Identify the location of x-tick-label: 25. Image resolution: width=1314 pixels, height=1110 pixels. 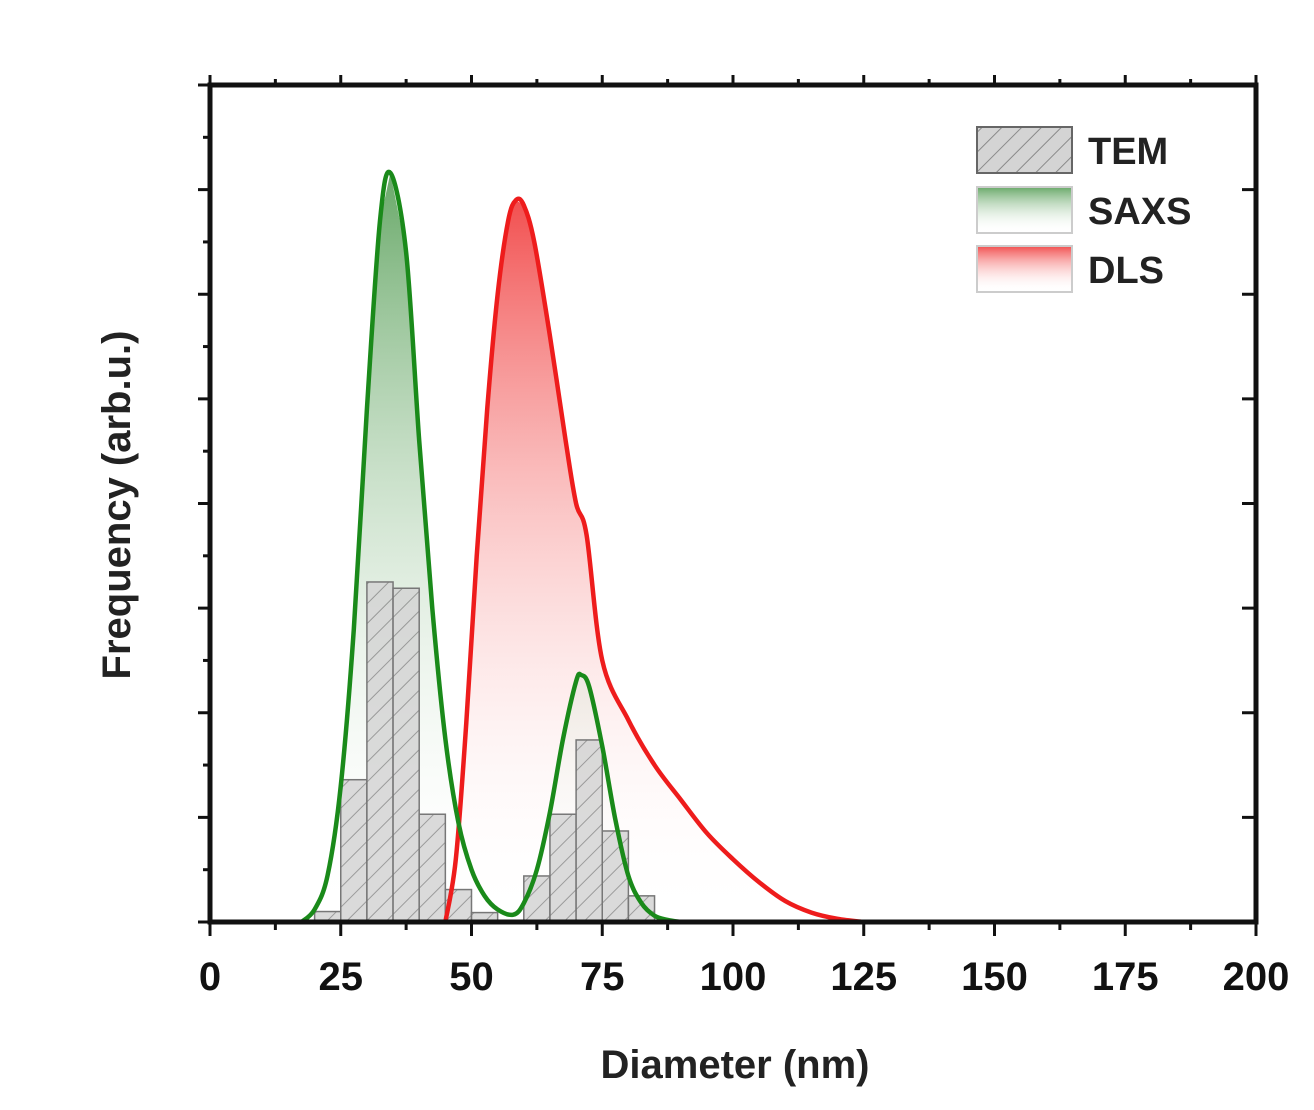
(341, 977).